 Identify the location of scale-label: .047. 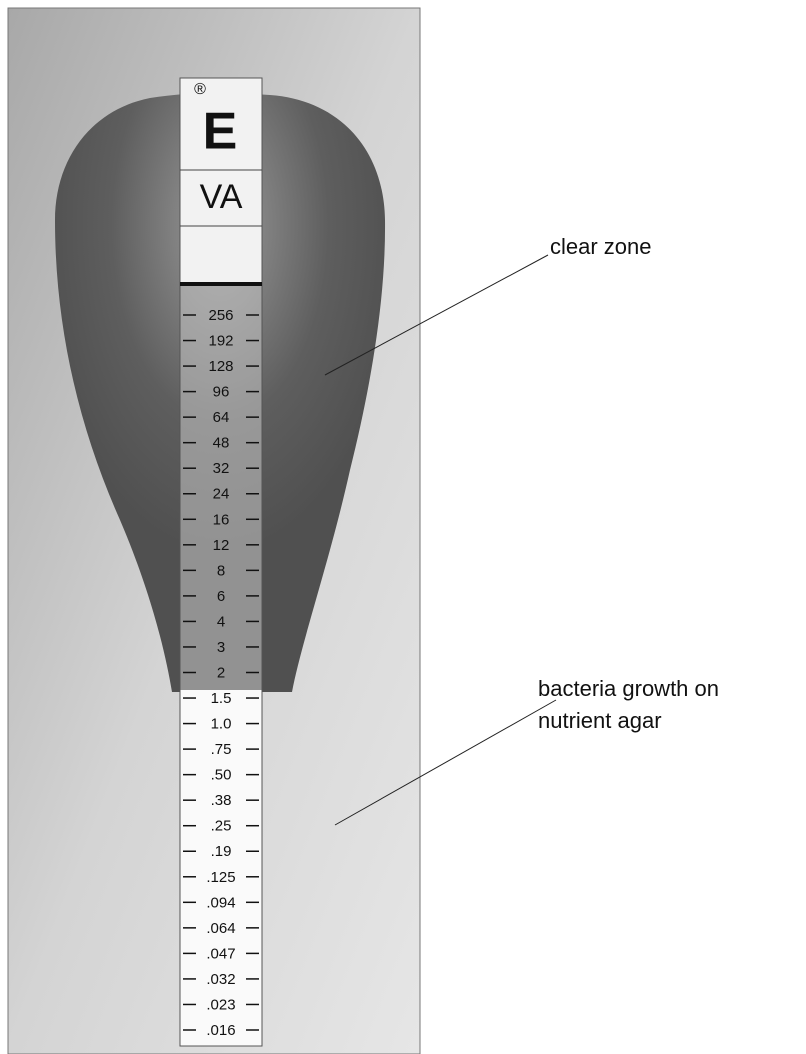
(220, 953).